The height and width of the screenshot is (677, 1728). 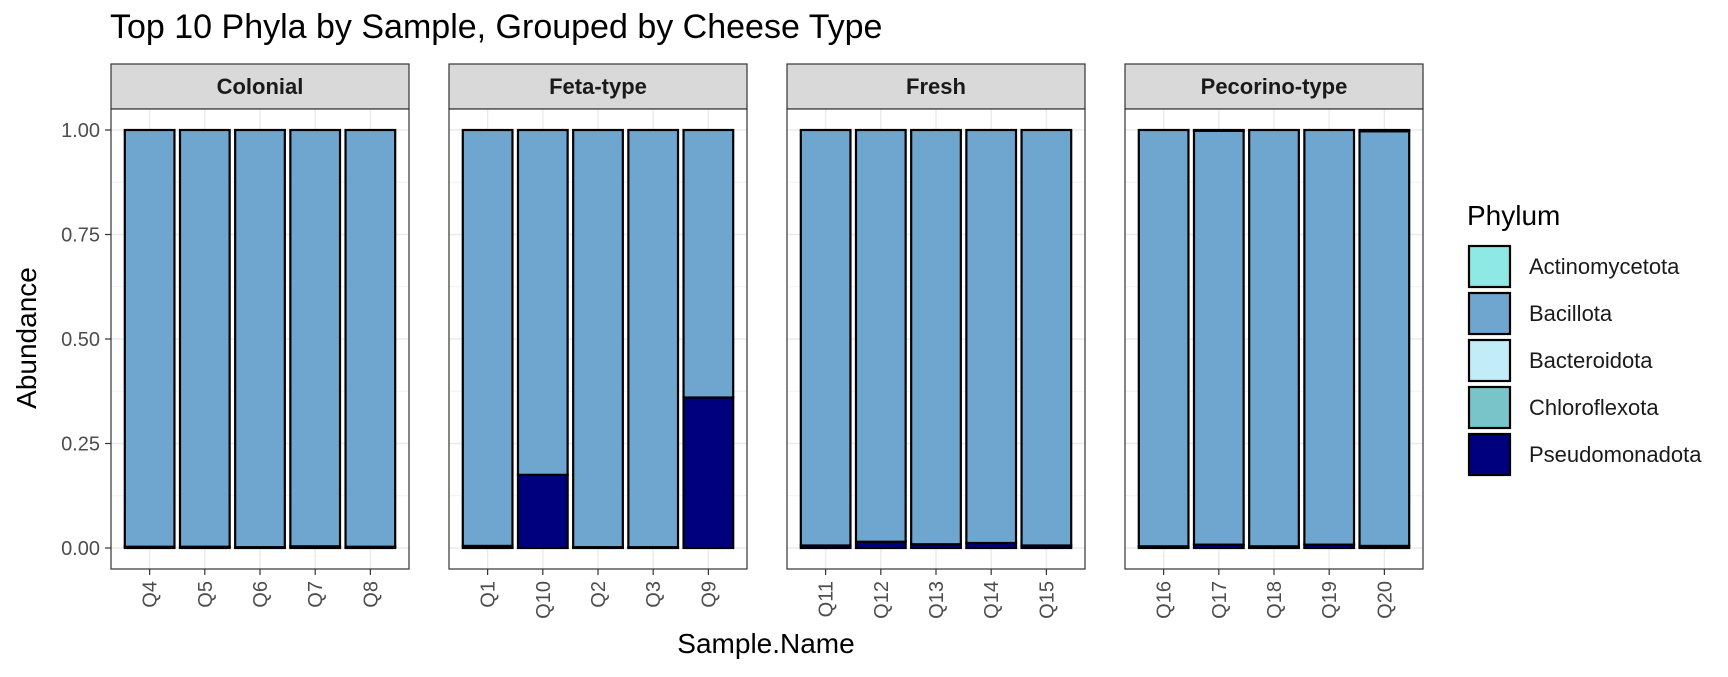 I want to click on x-tick-label: Q16, so click(x=1165, y=600).